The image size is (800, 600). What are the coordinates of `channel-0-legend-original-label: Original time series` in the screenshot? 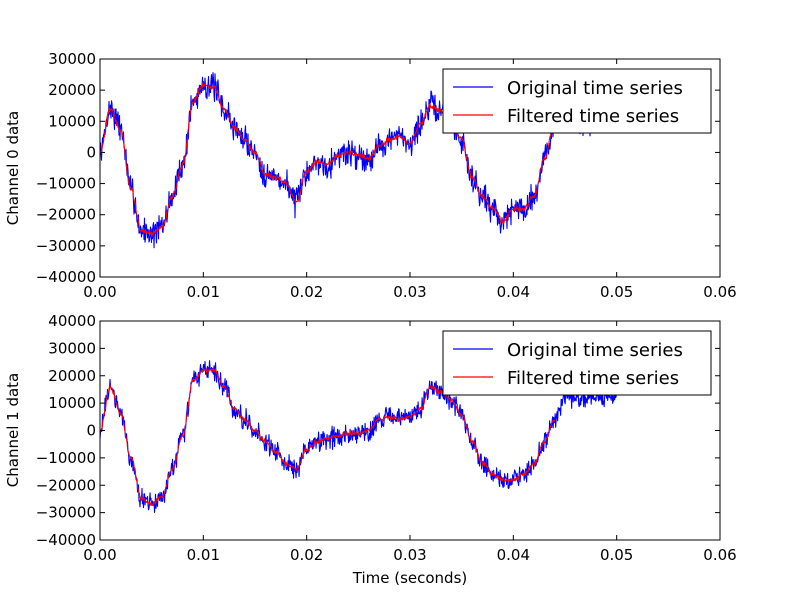 It's located at (595, 88).